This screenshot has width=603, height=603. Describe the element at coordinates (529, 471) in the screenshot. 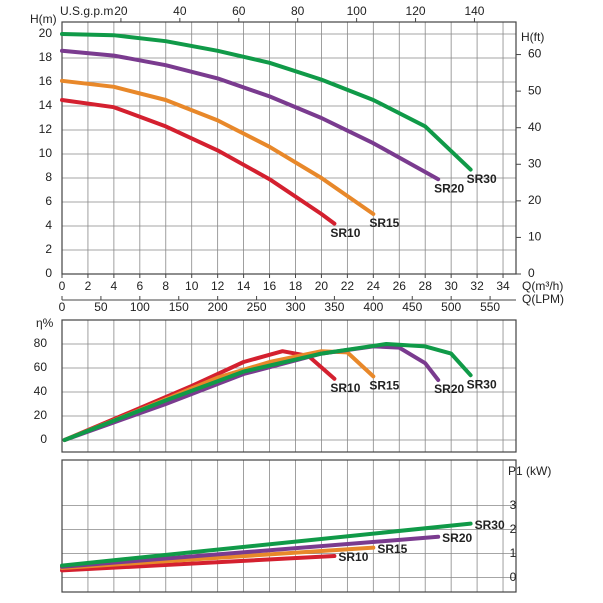

I see `y-axis-label: P1 (kW)` at that location.